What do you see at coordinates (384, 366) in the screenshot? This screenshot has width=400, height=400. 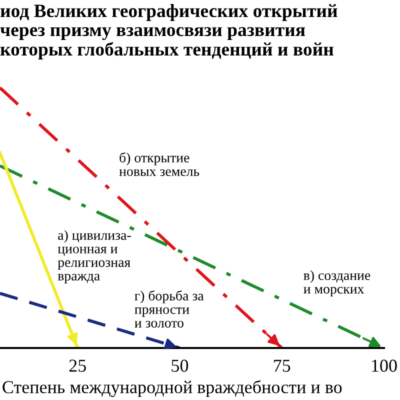 I see `x-tick-label: 100` at bounding box center [384, 366].